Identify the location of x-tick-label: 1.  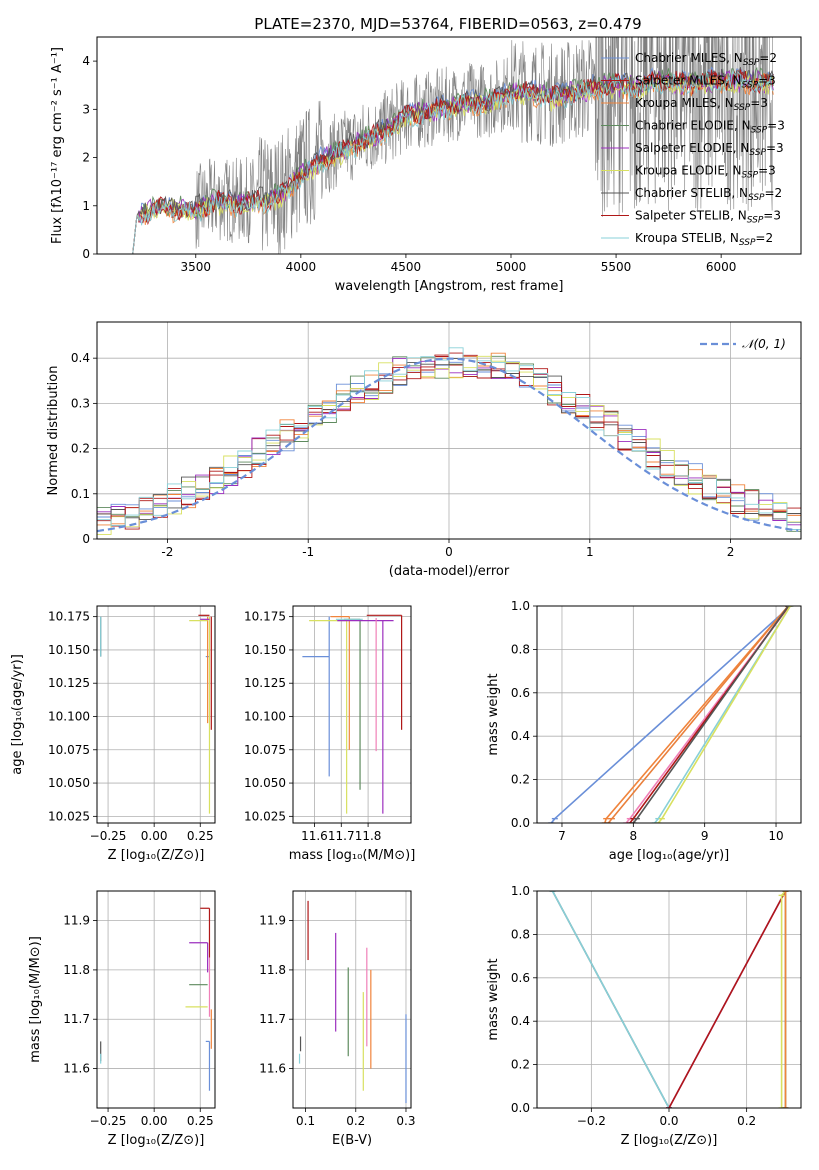
(590, 552).